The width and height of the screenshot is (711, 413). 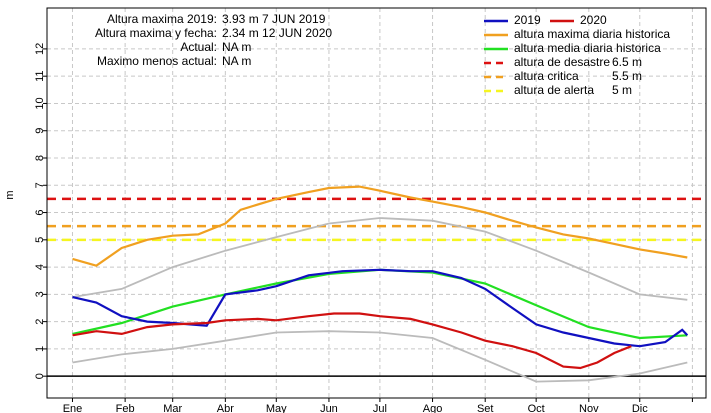 I want to click on x-tick-label: Dic, so click(x=640, y=408).